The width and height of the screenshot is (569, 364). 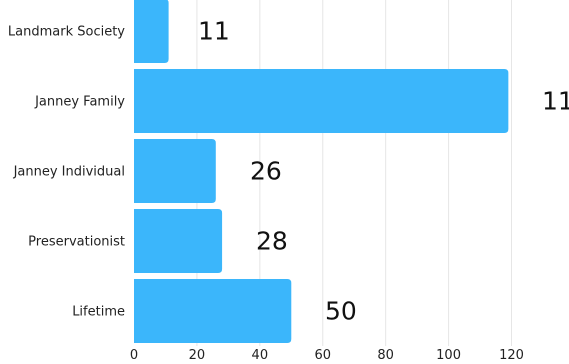 I want to click on data-label: 119, so click(x=555, y=101).